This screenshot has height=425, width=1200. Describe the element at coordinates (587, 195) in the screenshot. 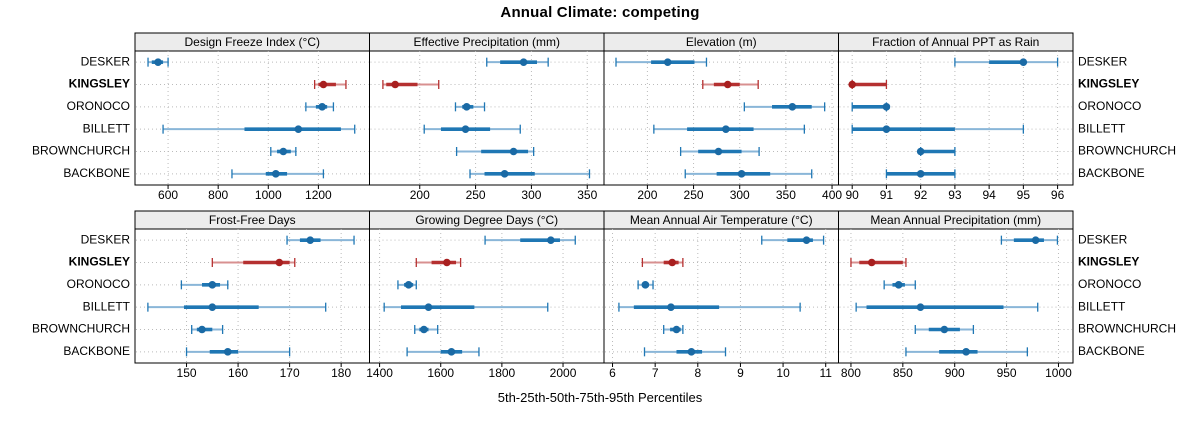

I see `axis-tick-label: 350` at that location.